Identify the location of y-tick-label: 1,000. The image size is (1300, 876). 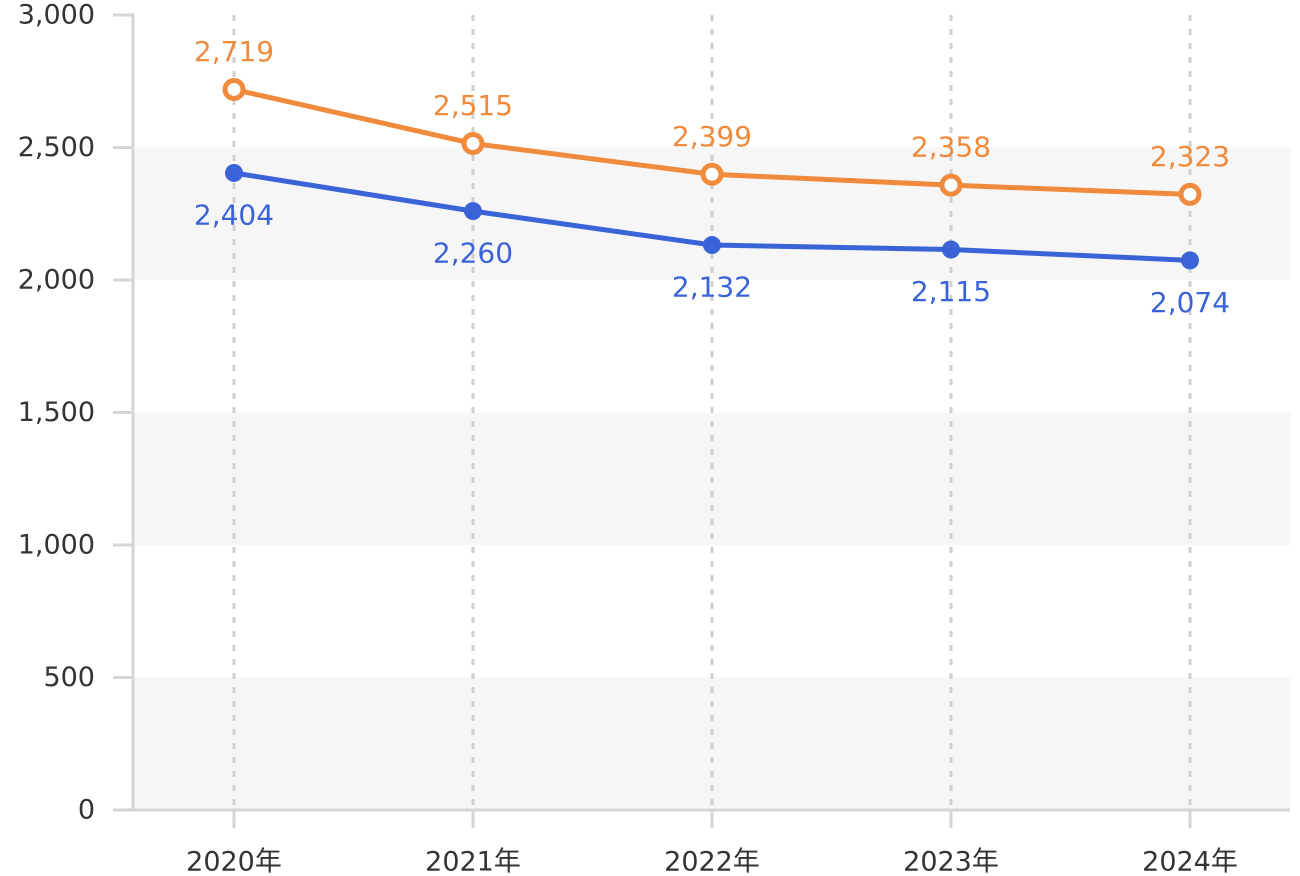
(56, 545).